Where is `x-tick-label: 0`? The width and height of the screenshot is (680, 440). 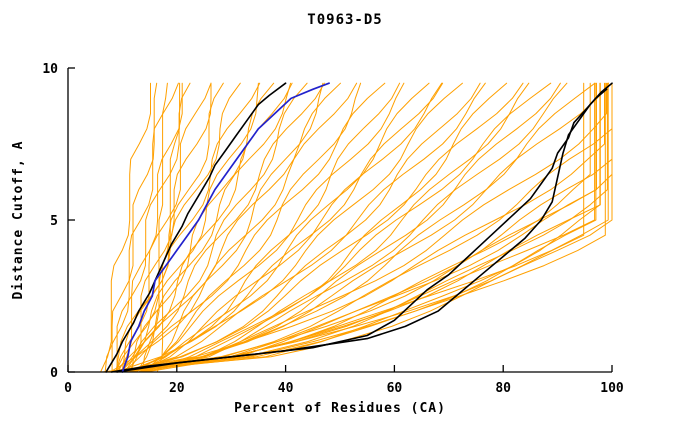
x-tick-label: 0 is located at coordinates (68, 388).